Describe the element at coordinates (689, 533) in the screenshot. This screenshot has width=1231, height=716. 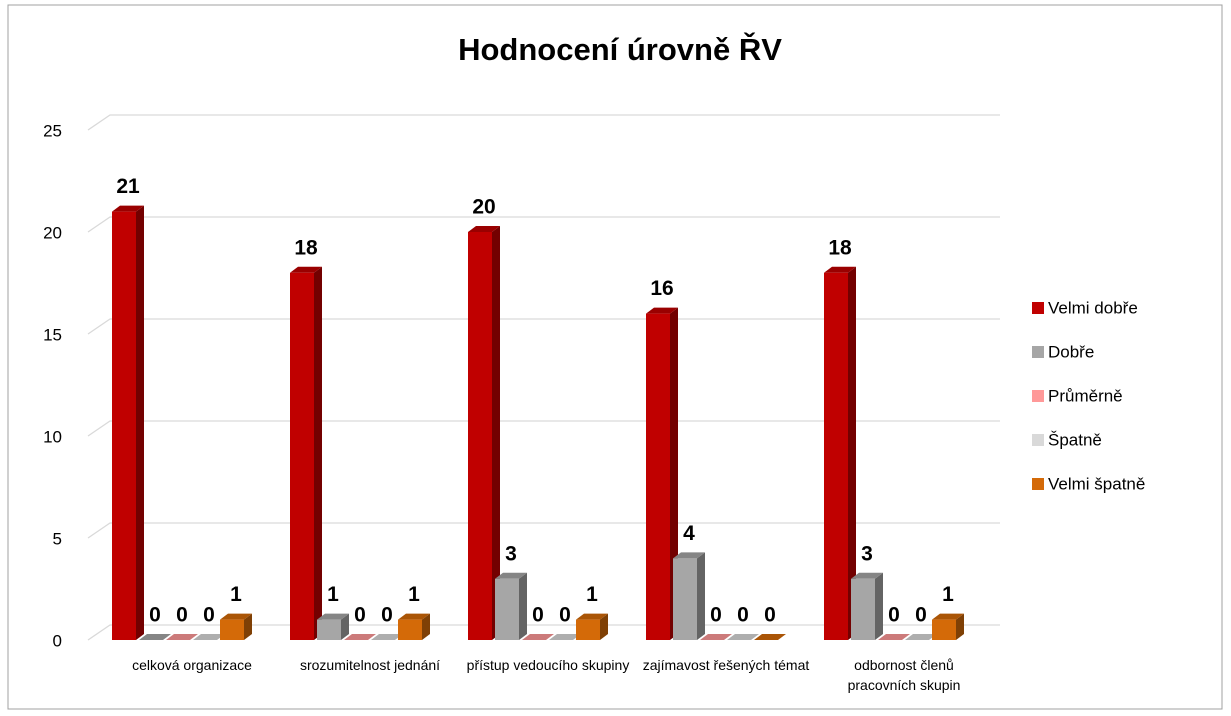
I see `data-label: 4` at that location.